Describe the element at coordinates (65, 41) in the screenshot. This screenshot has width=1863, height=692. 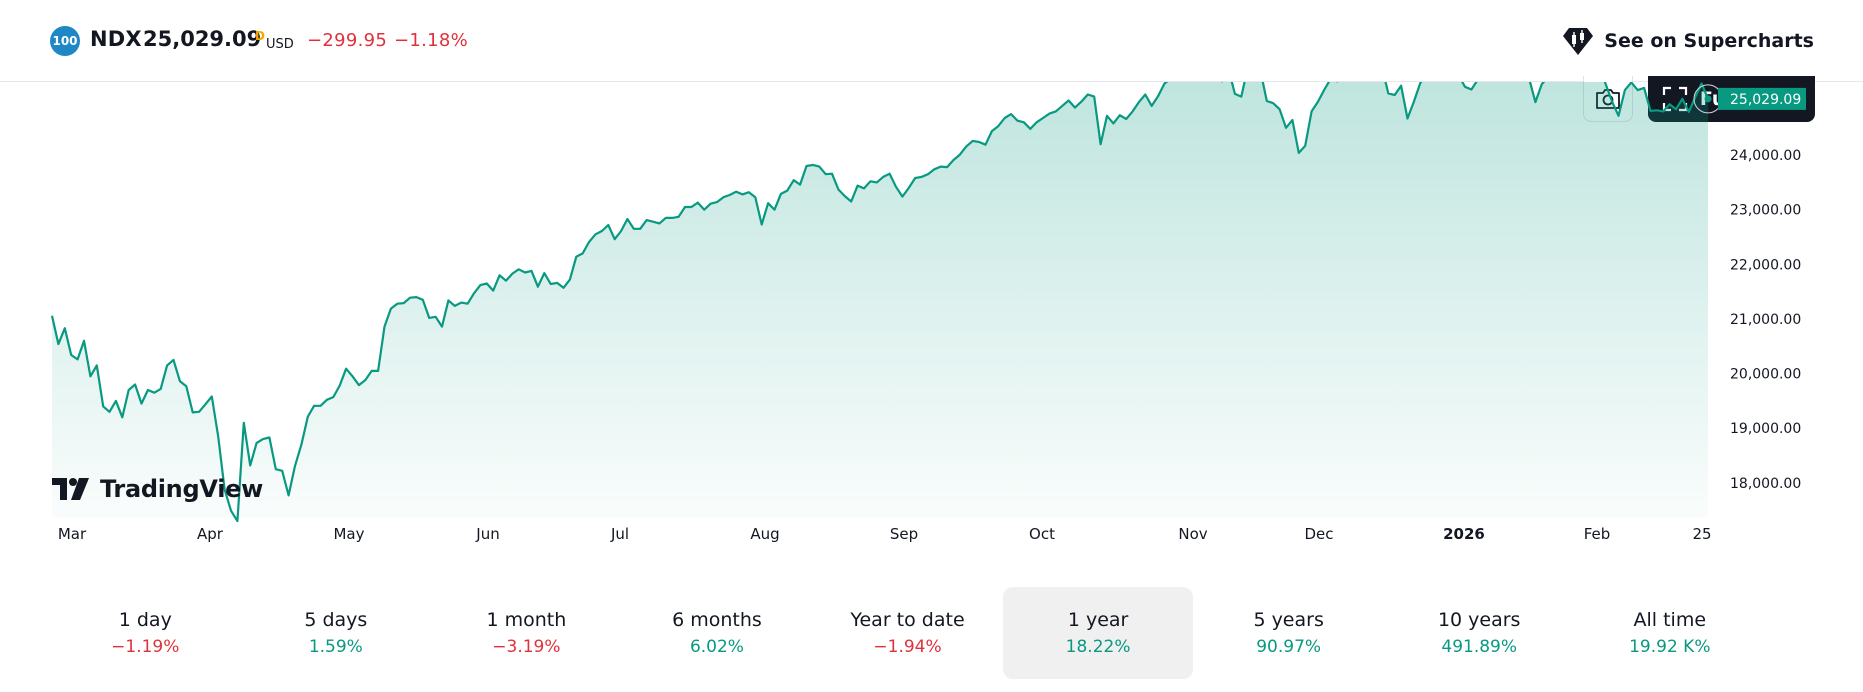
I see `index-badge: 100` at that location.